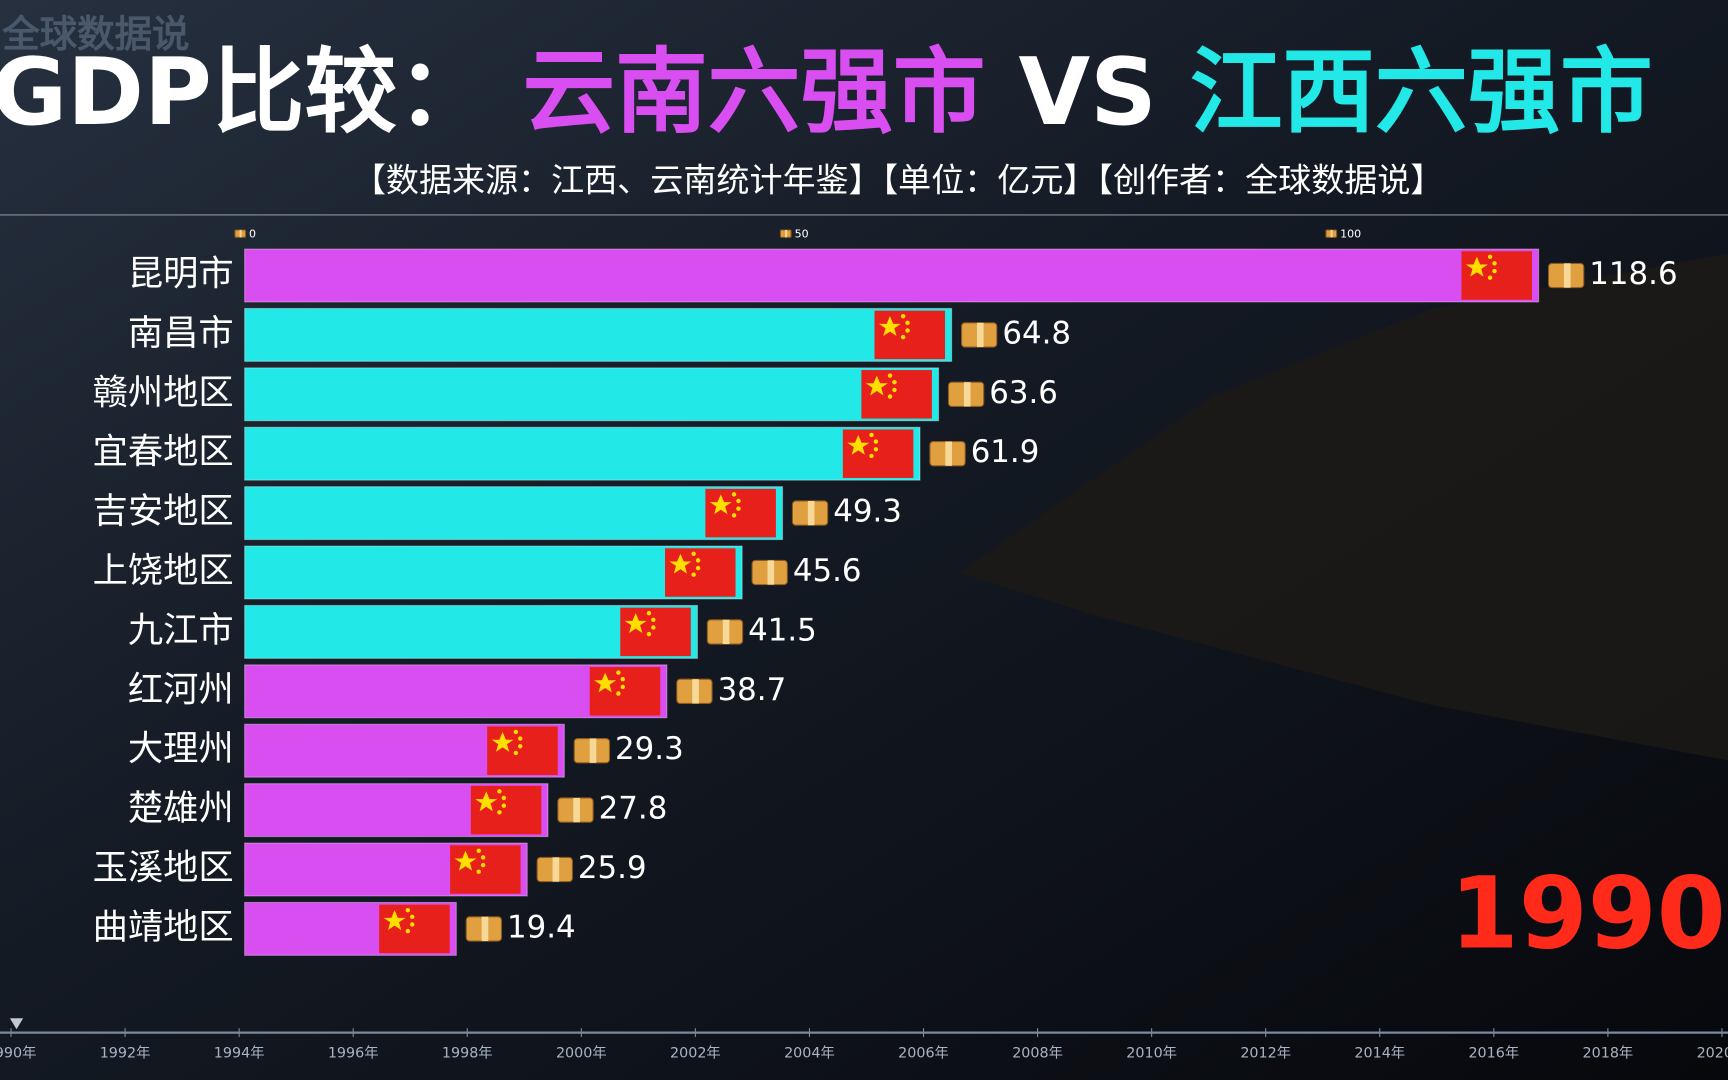 The height and width of the screenshot is (1080, 1728). What do you see at coordinates (1633, 274) in the screenshot?
I see `value-label: 118.6` at bounding box center [1633, 274].